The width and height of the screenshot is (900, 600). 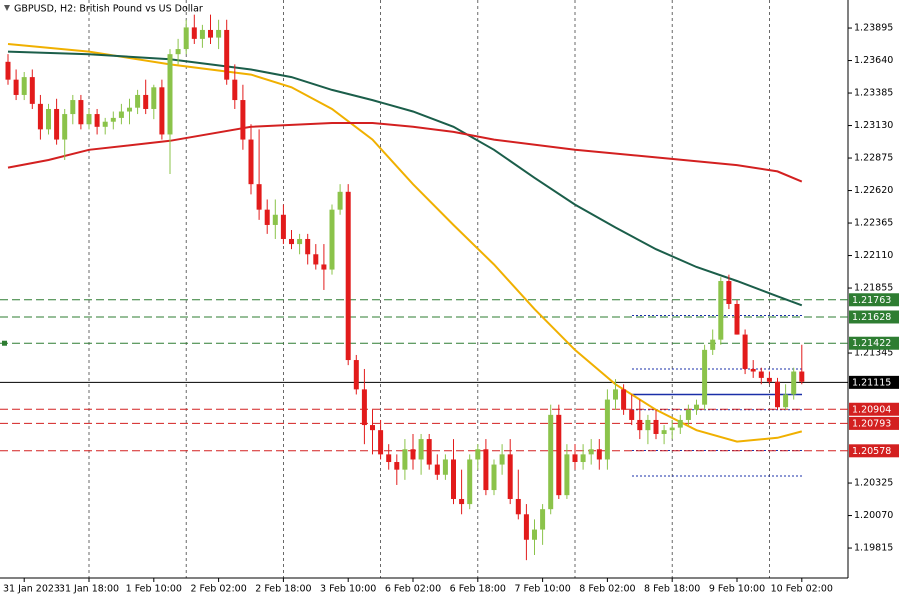 What do you see at coordinates (873, 288) in the screenshot?
I see `y-tick-label: 1.21855` at bounding box center [873, 288].